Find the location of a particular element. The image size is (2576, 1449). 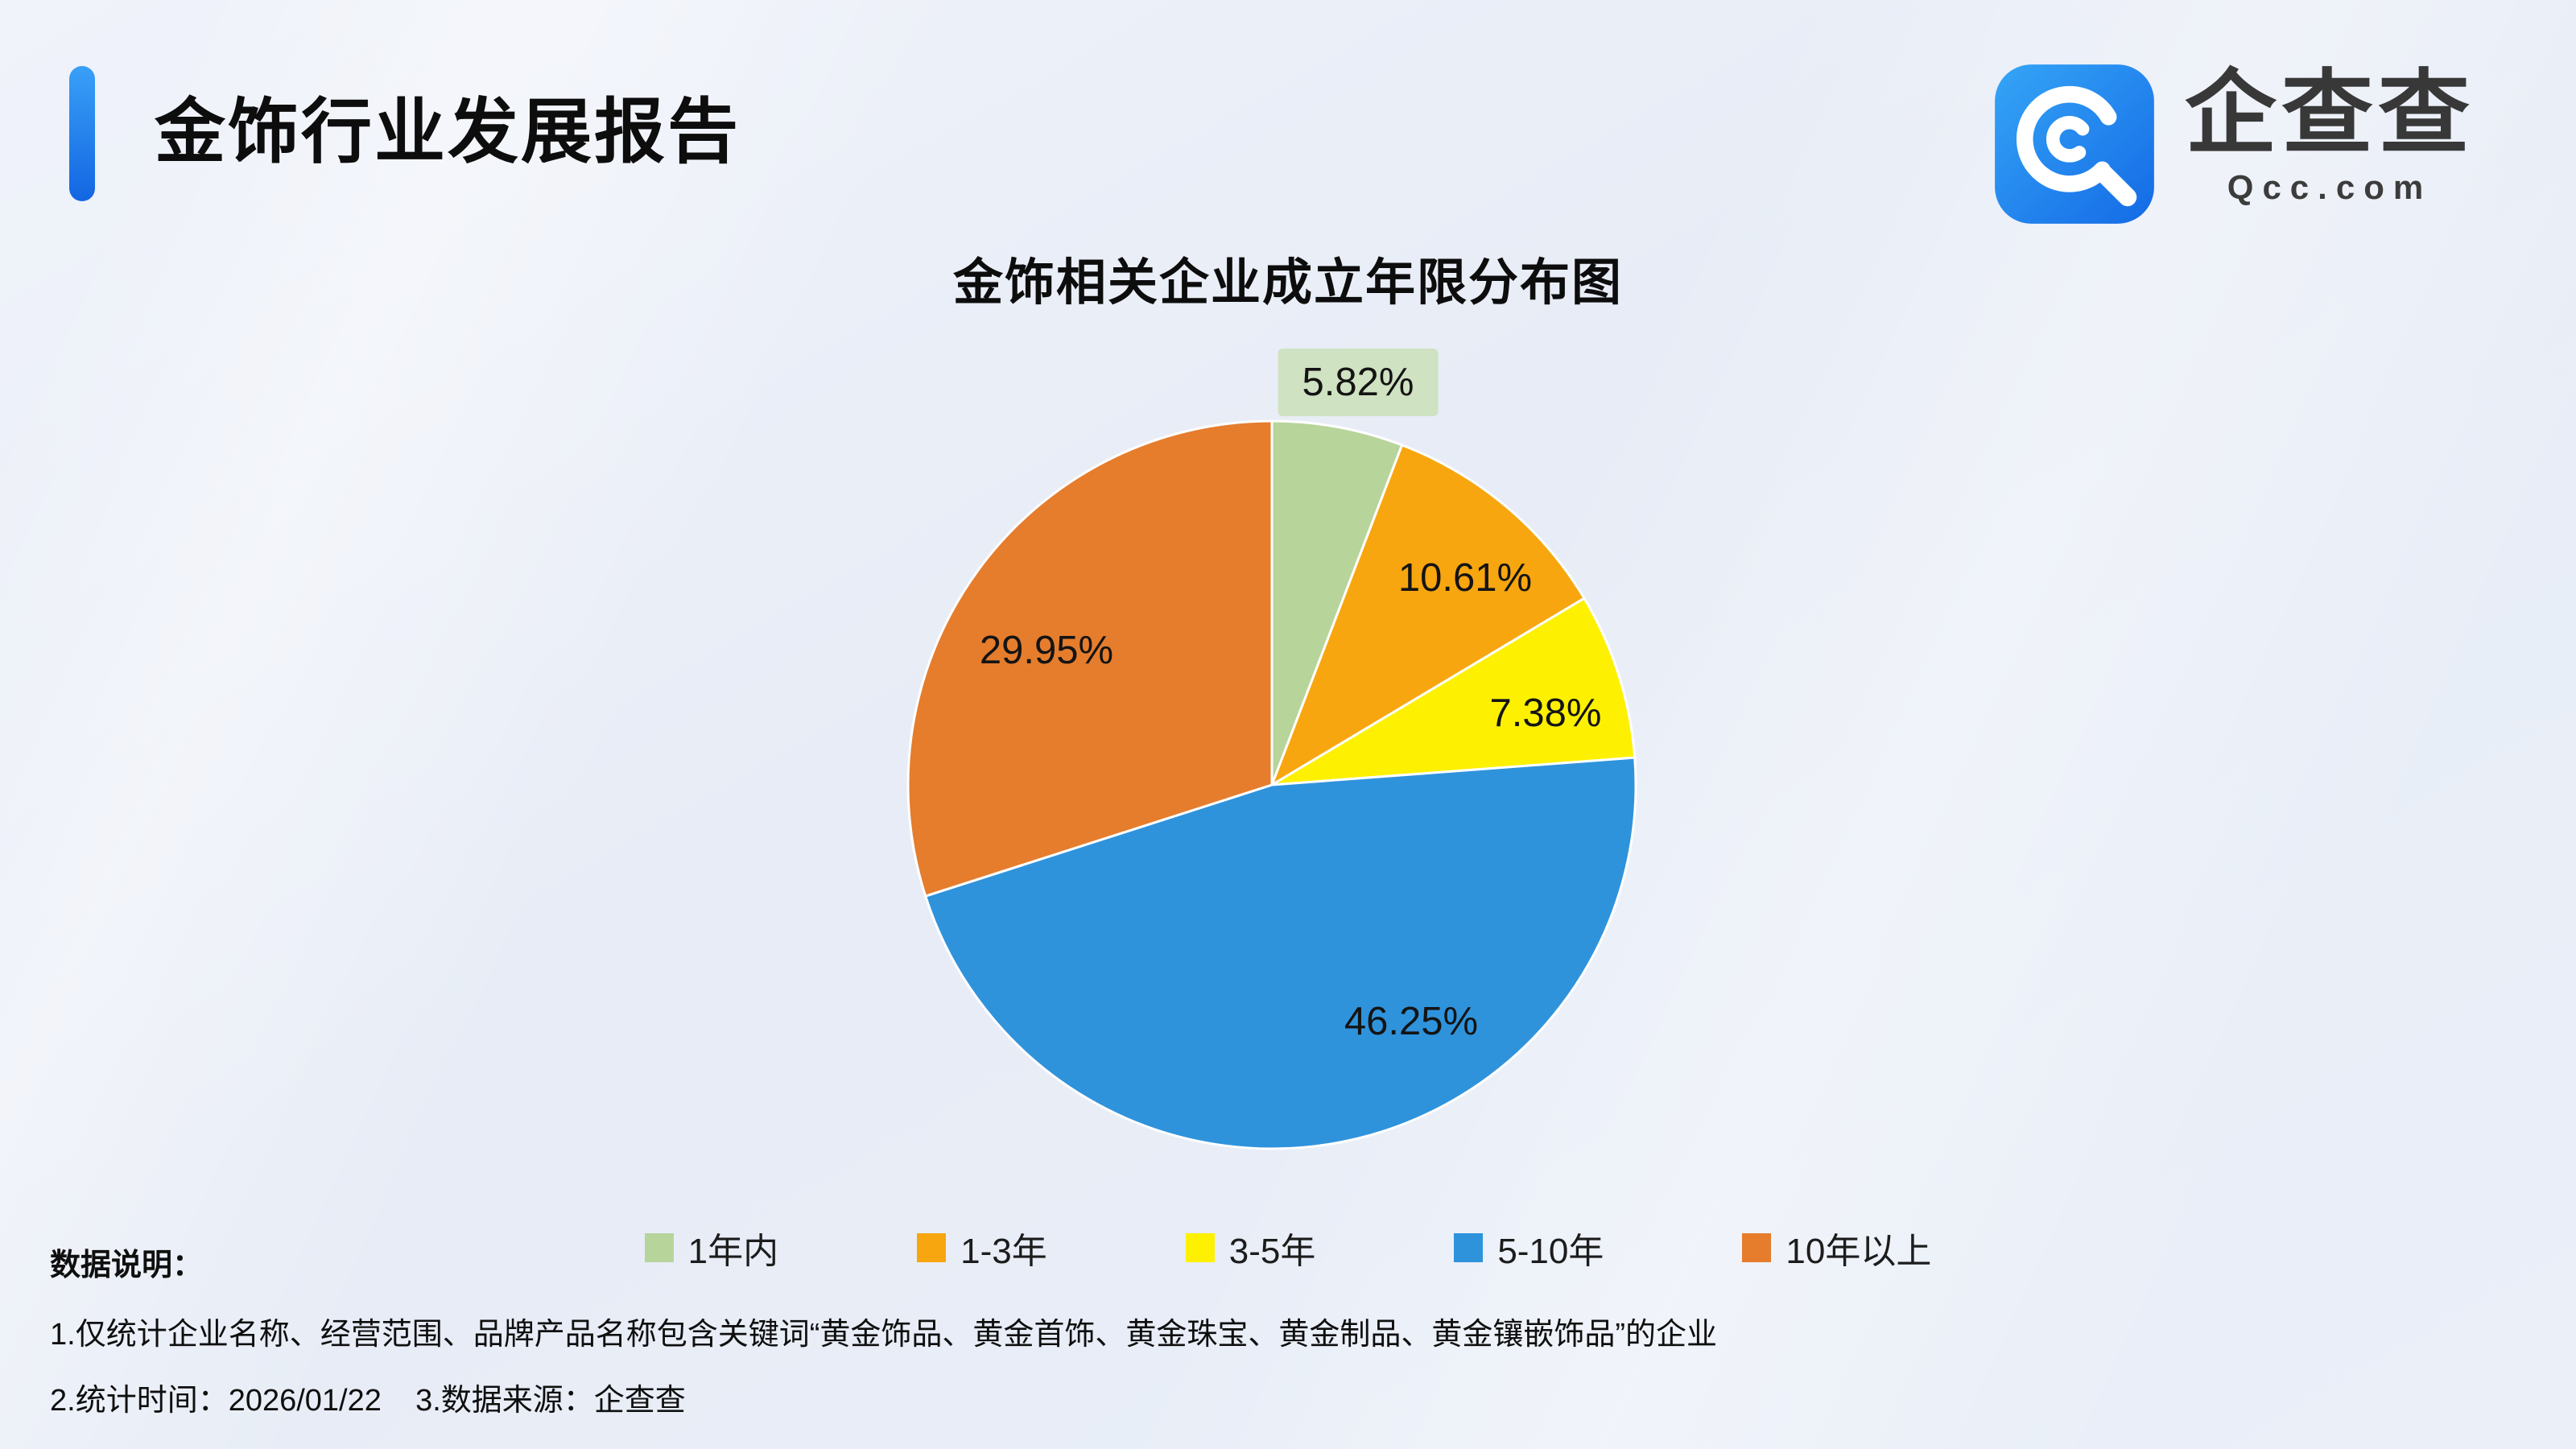

pie-chart is located at coordinates (1271, 784).